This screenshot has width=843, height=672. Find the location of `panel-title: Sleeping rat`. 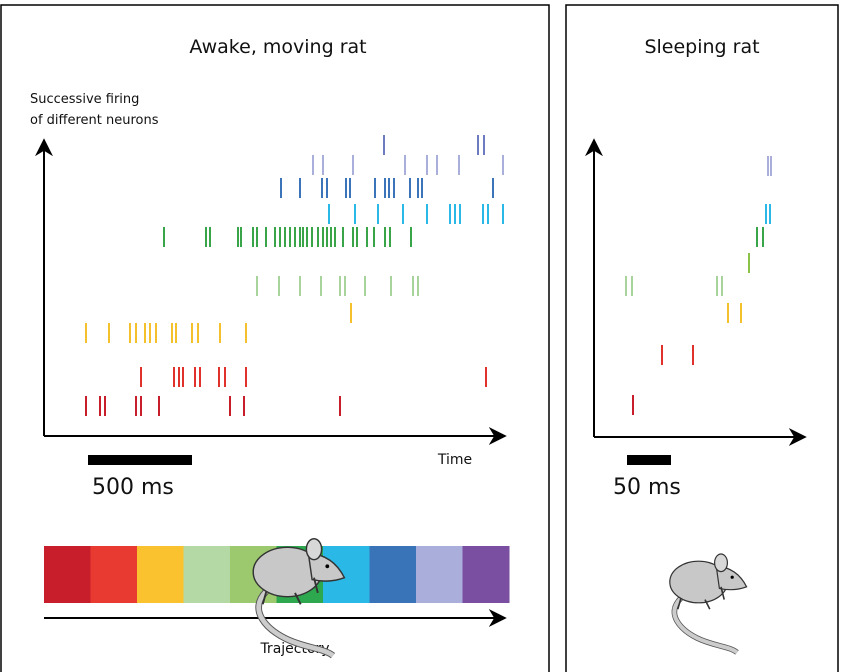

panel-title: Sleeping rat is located at coordinates (701, 47).